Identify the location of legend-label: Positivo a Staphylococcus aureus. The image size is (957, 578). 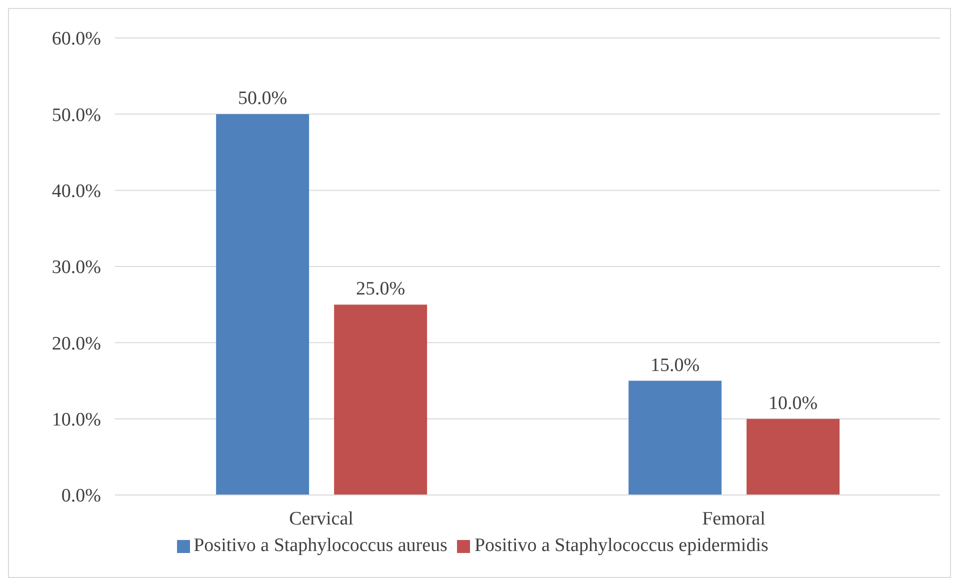
(321, 545).